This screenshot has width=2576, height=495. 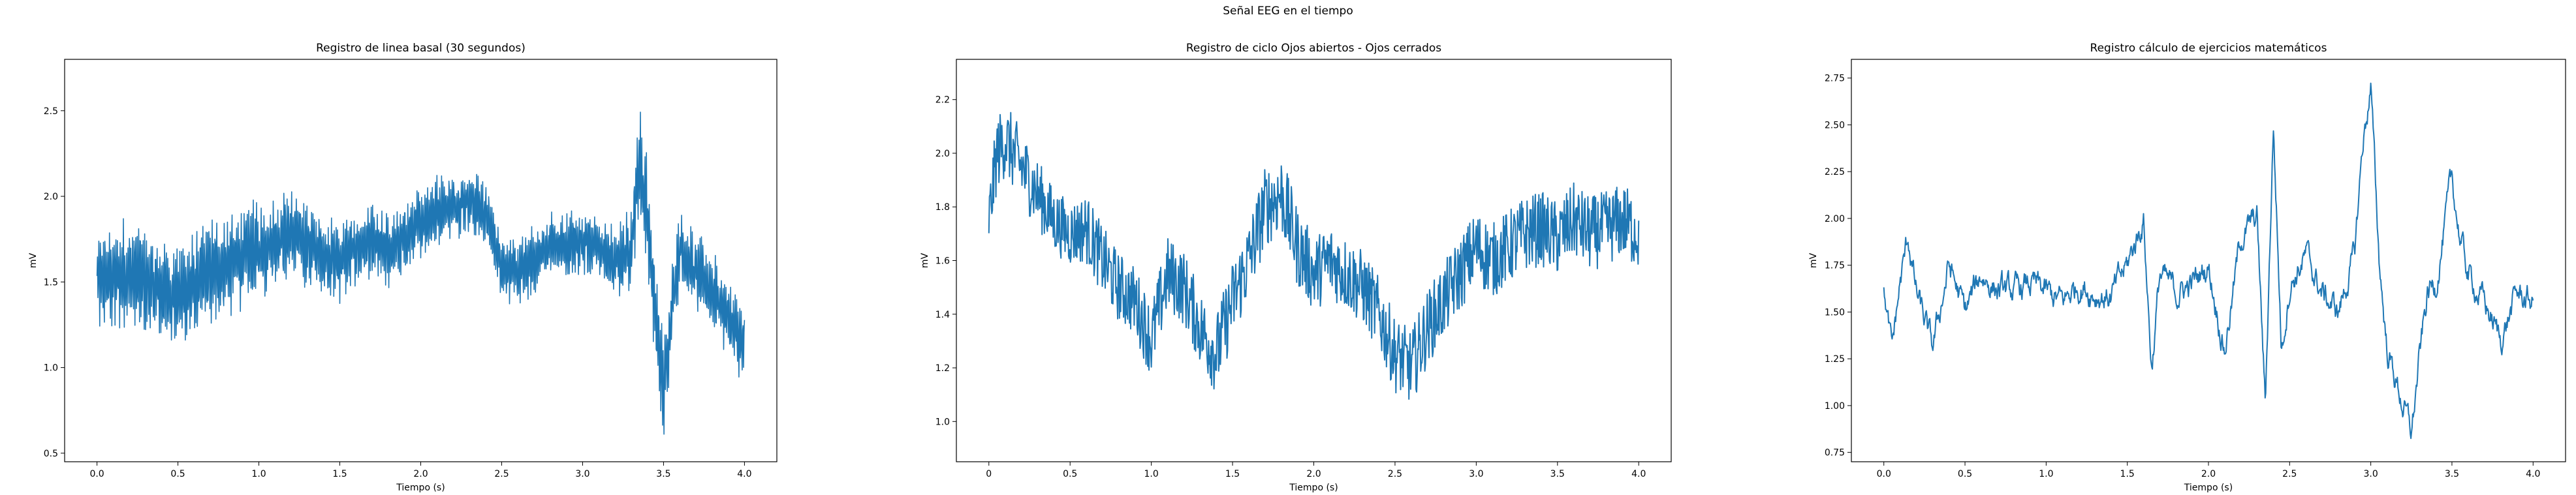 I want to click on y-tick-label: 0.5, so click(x=51, y=454).